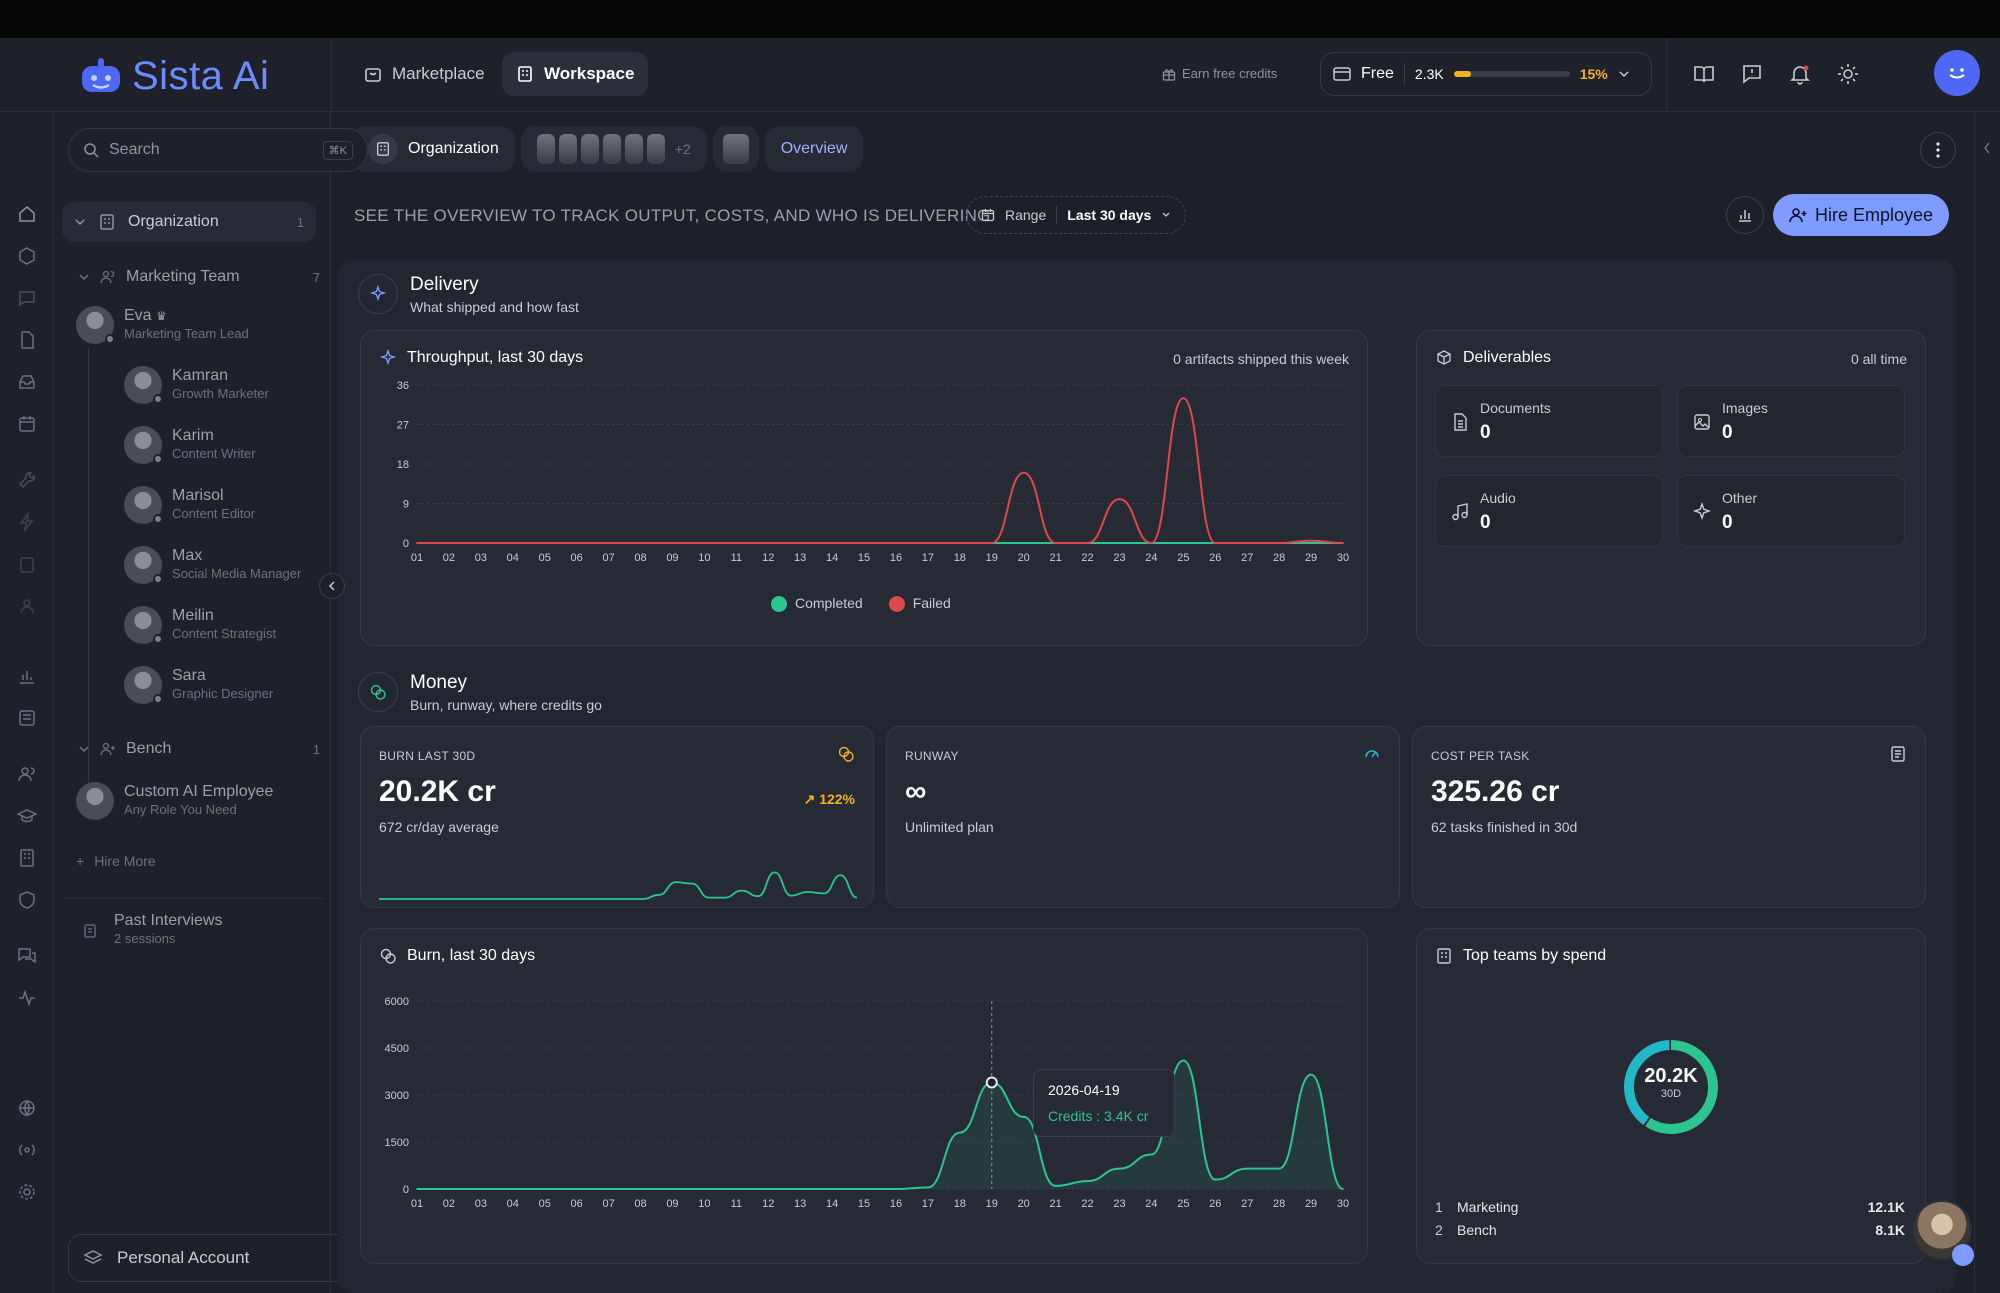  Describe the element at coordinates (27, 1108) in the screenshot. I see `globe-icon` at that location.